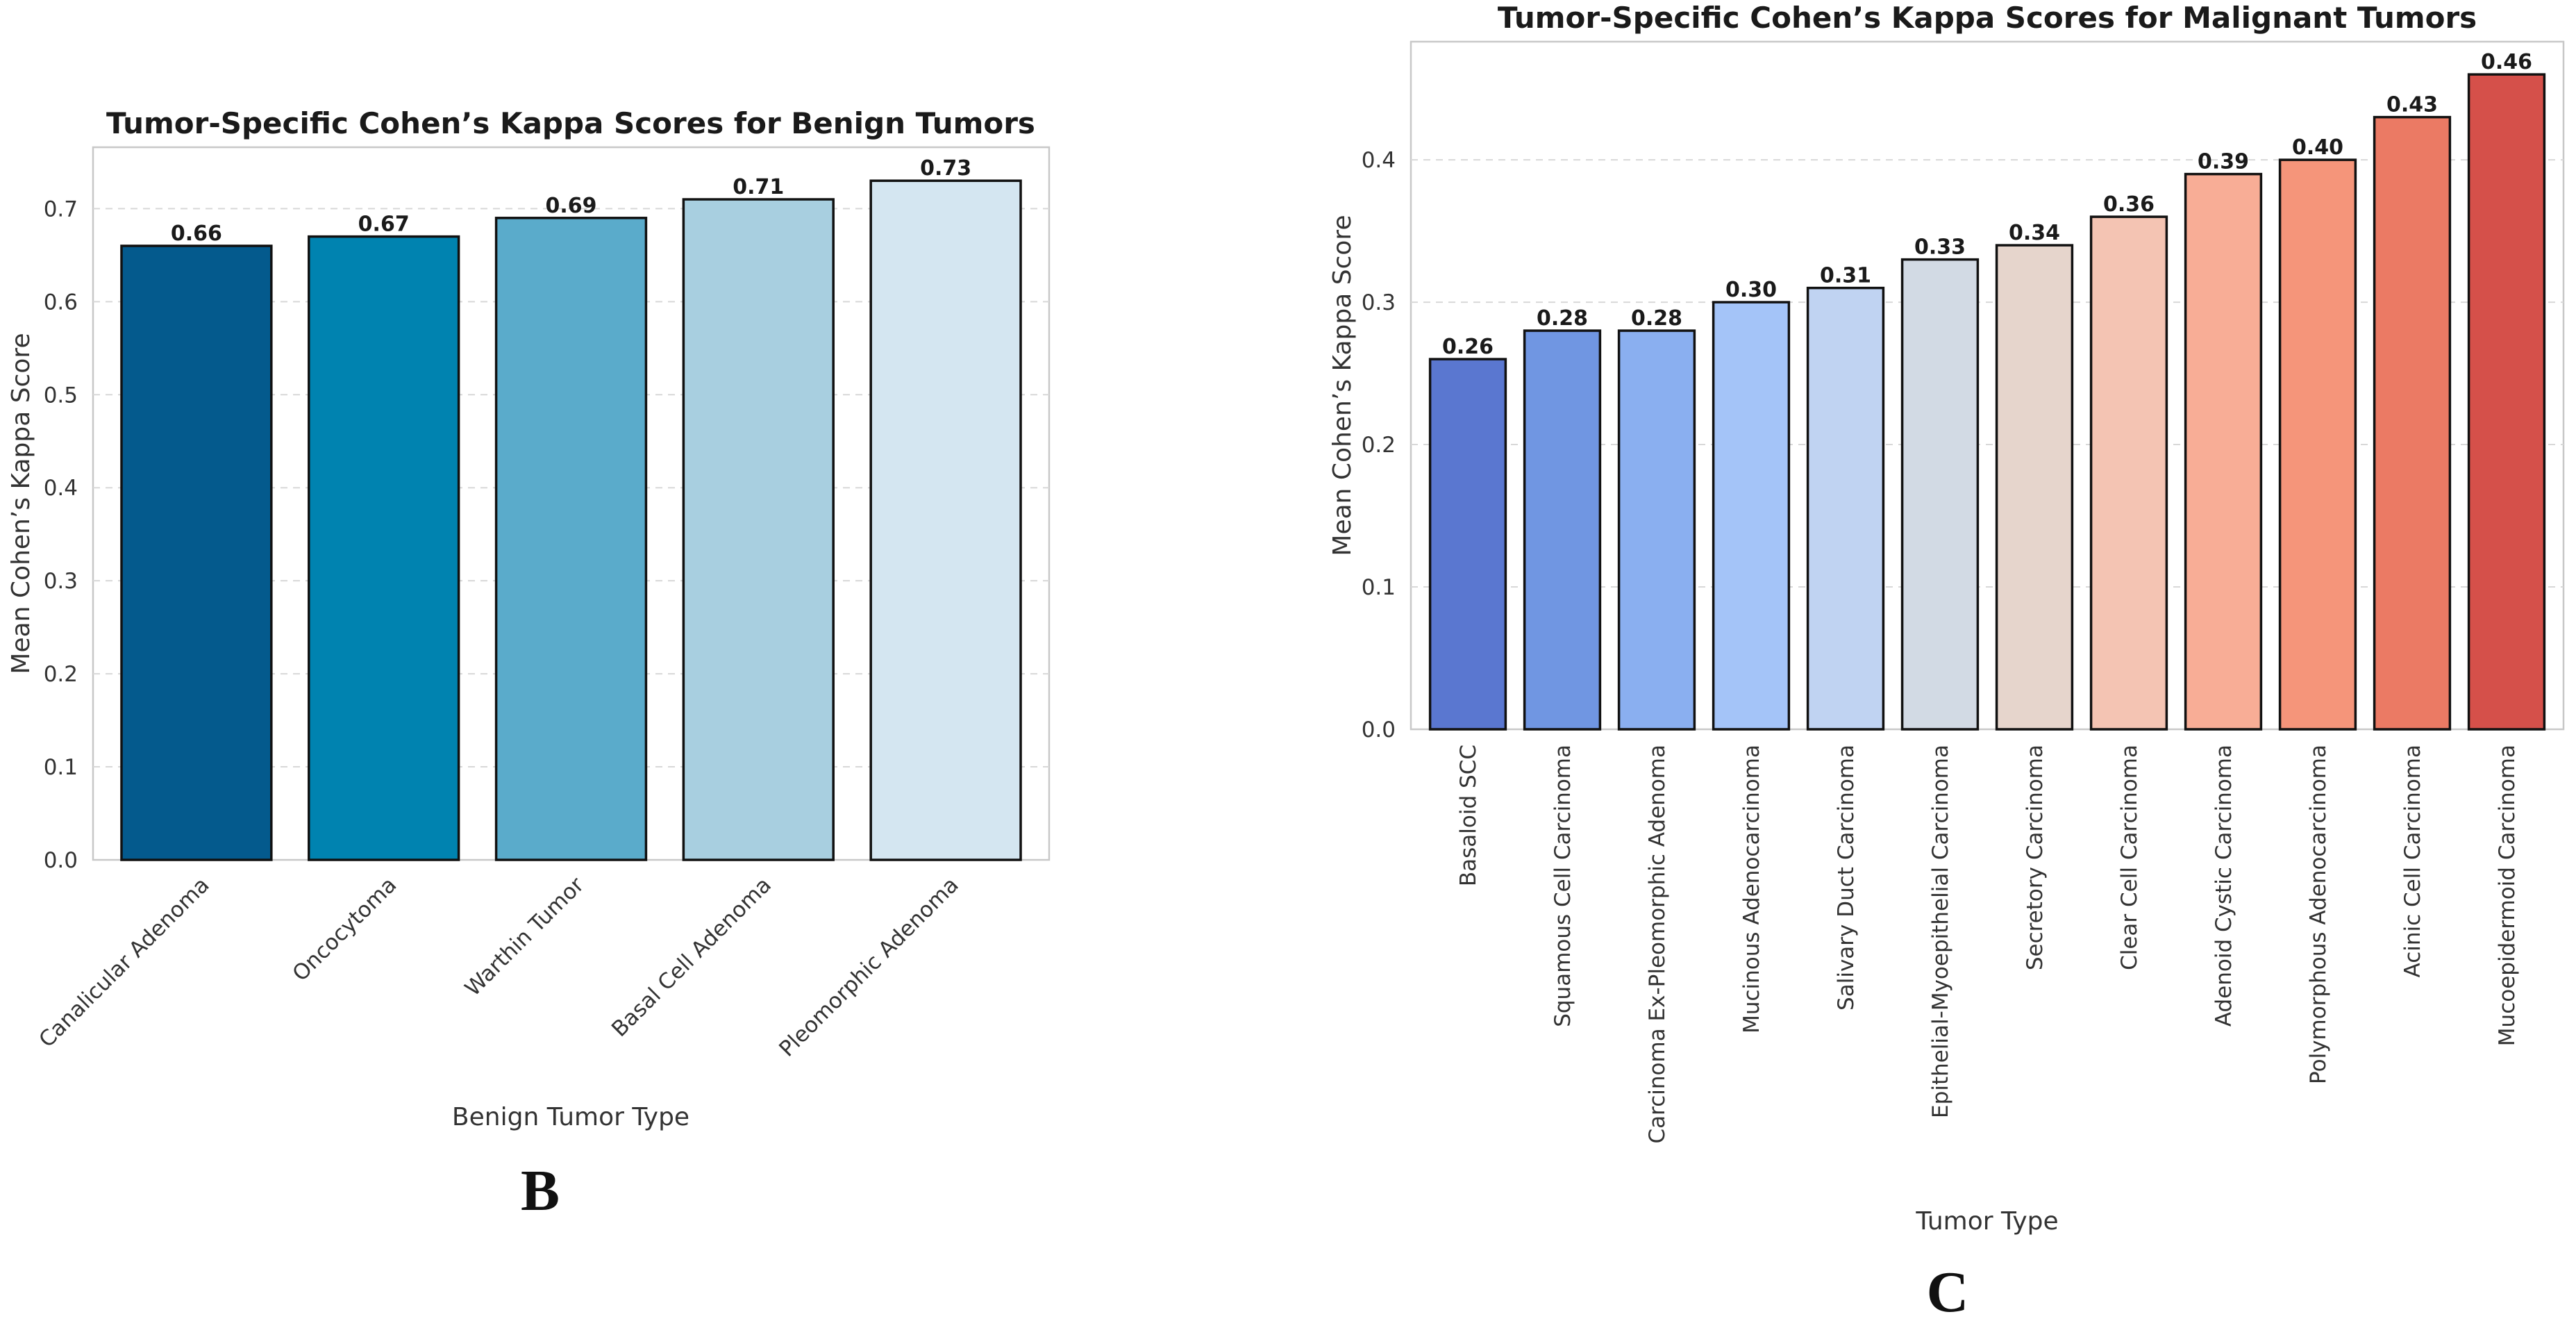 The image size is (2576, 1328). Describe the element at coordinates (1845, 276) in the screenshot. I see `c-data-label: 0.31` at that location.